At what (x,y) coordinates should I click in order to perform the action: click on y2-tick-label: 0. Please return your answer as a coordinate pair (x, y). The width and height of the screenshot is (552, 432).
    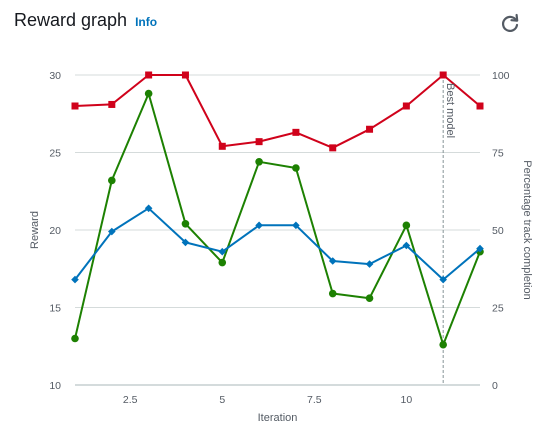
    Looking at the image, I should click on (495, 386).